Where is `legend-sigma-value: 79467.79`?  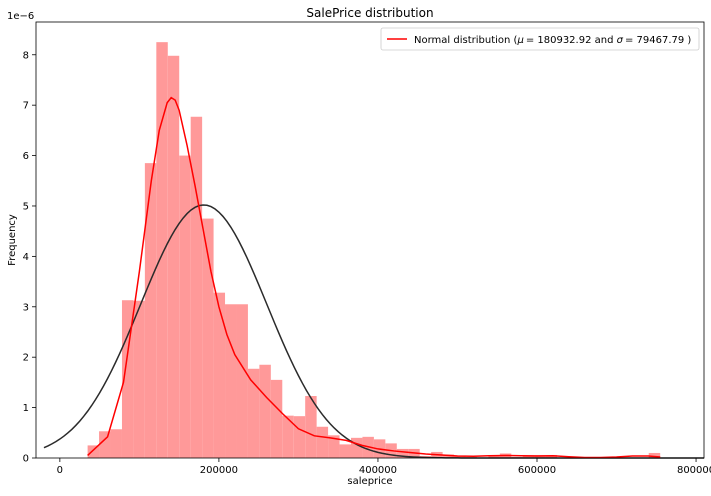
legend-sigma-value: 79467.79 is located at coordinates (661, 40).